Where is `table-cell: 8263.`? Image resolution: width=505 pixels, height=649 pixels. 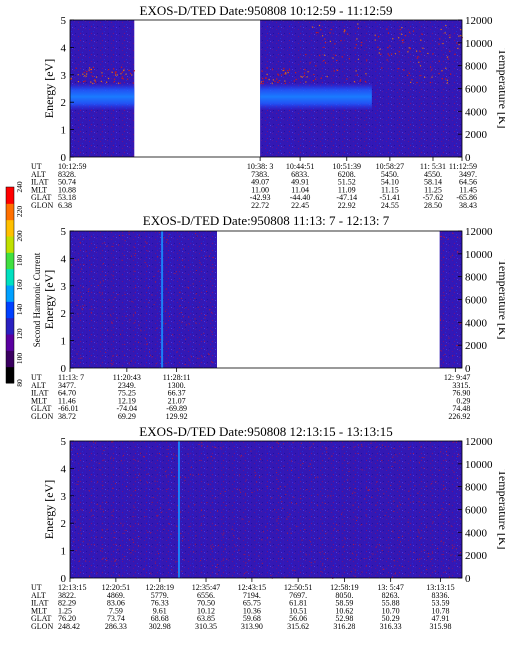
table-cell: 8263. is located at coordinates (391, 595).